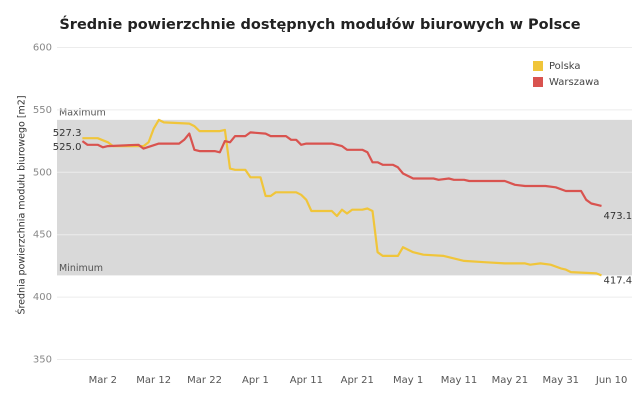 This screenshot has height=400, width=640. Describe the element at coordinates (42, 110) in the screenshot. I see `y-tick-label: 550` at that location.